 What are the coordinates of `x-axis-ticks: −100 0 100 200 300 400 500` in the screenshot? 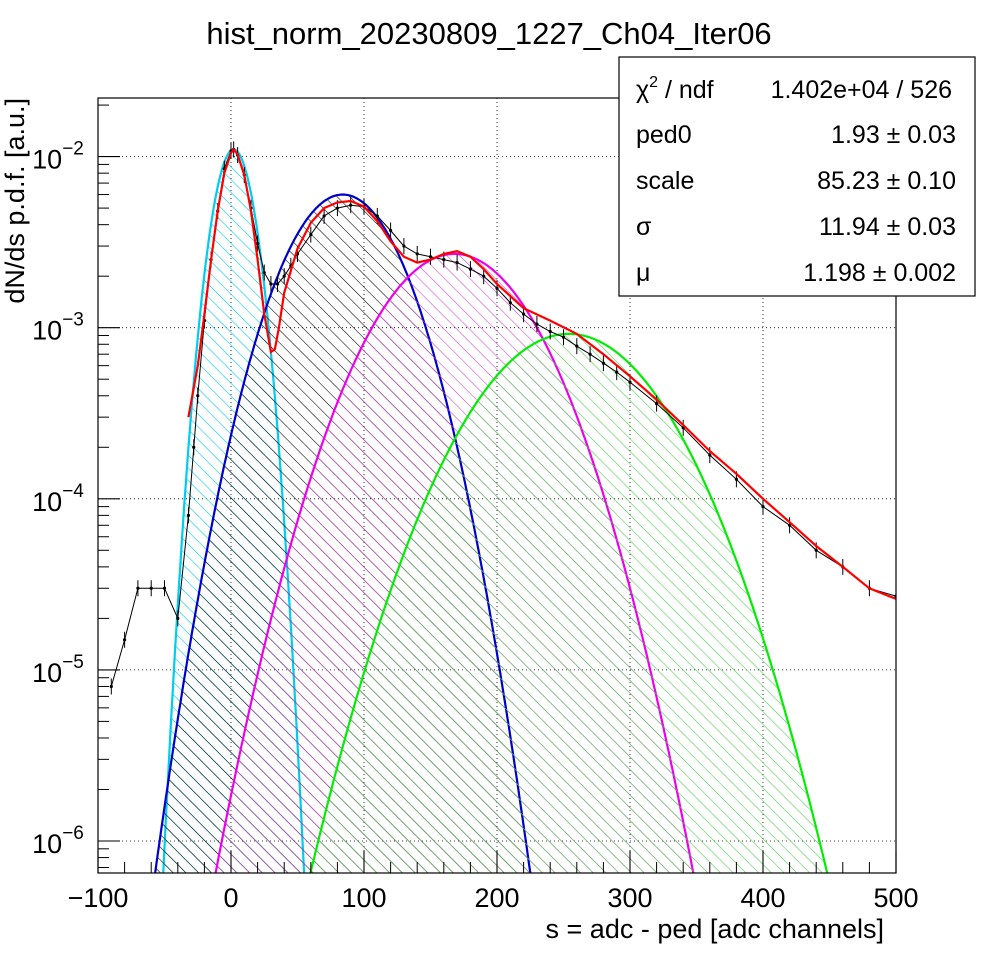 It's located at (493, 882).